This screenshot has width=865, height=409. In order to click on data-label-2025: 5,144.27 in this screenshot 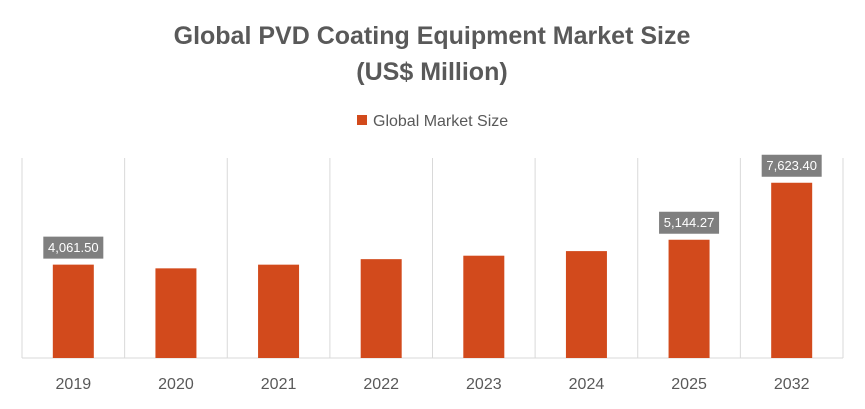, I will do `click(689, 222)`.